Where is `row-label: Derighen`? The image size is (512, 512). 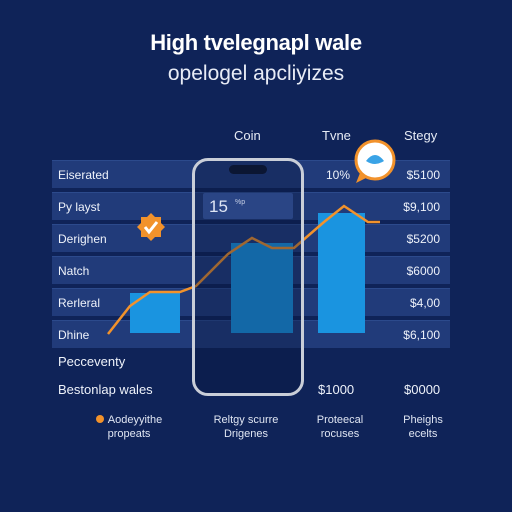 row-label: Derighen is located at coordinates (82, 239).